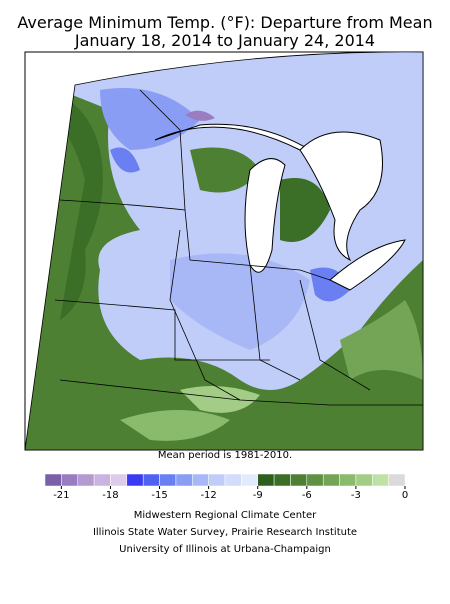  Describe the element at coordinates (225, 455) in the screenshot. I see `note: Mean period is 1981-2010.` at that location.